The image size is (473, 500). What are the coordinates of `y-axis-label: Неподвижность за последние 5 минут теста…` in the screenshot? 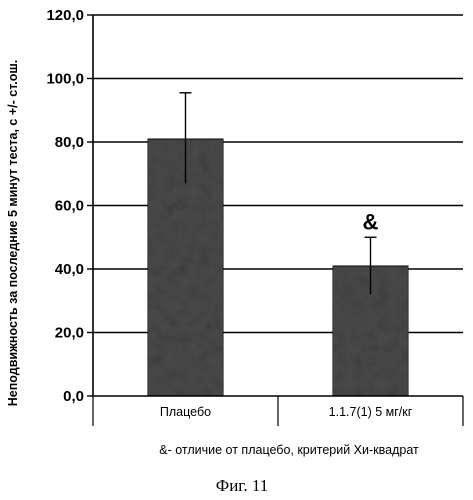 It's located at (13, 233).